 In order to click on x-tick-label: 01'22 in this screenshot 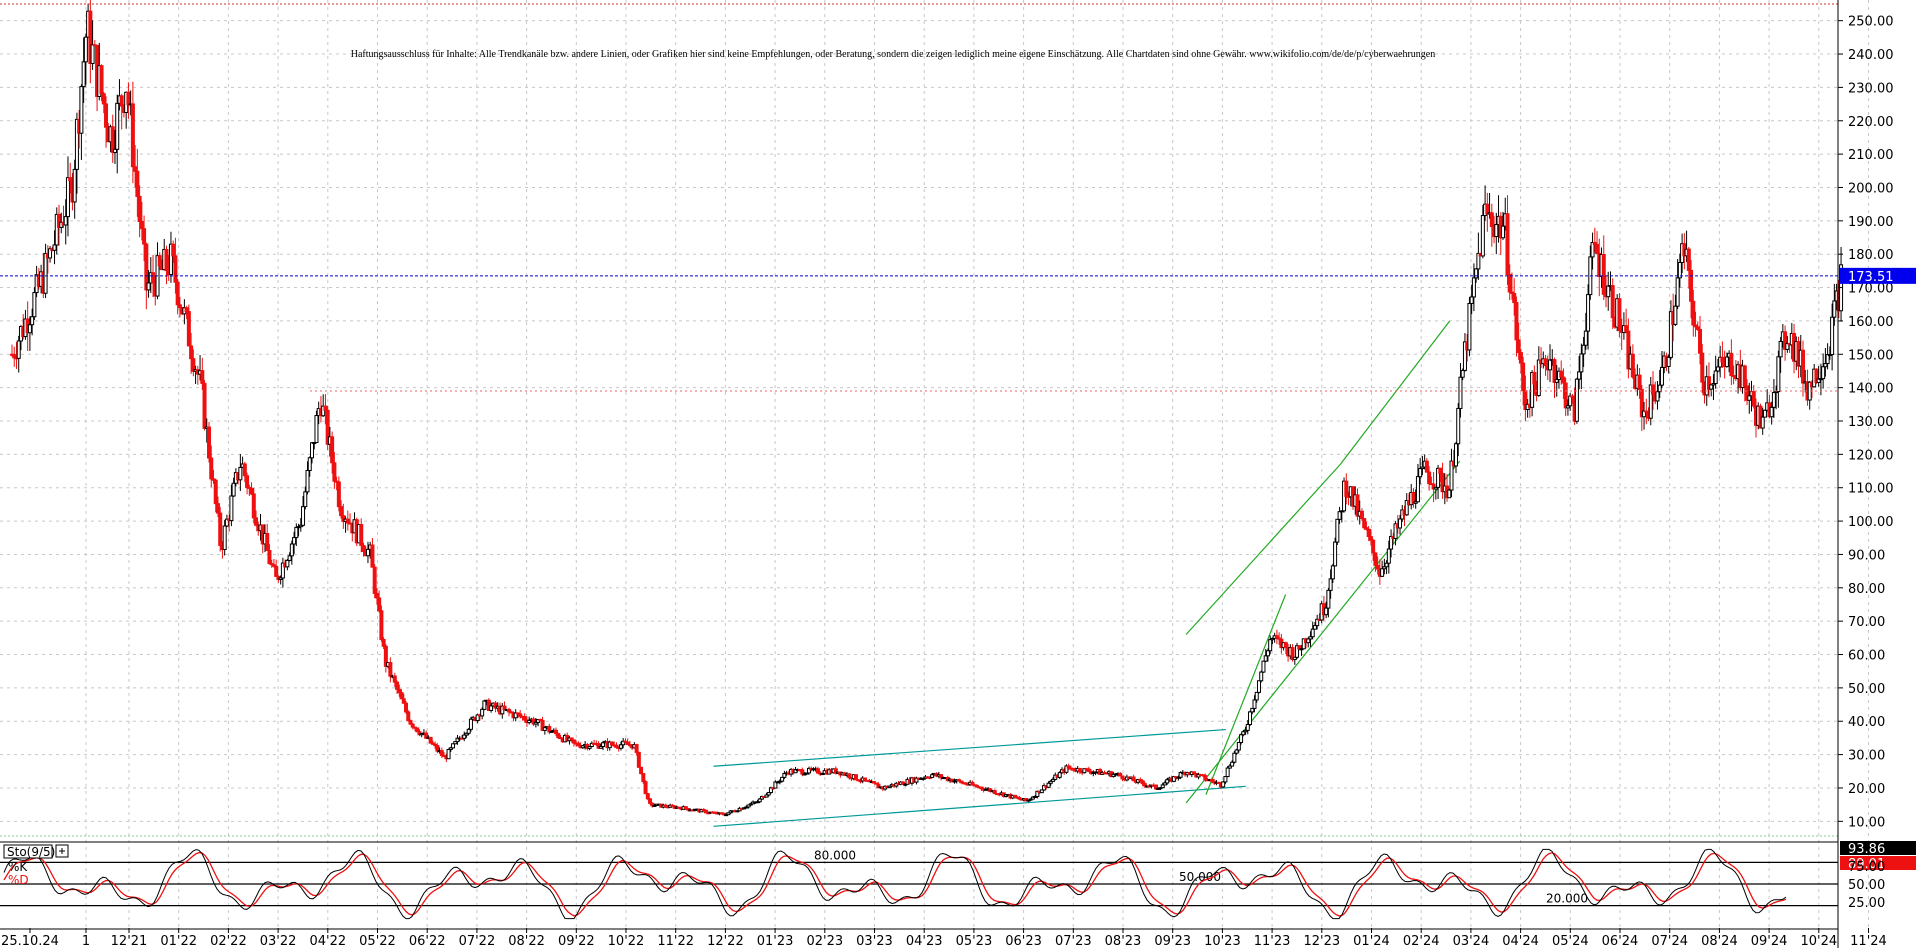, I will do `click(178, 941)`.